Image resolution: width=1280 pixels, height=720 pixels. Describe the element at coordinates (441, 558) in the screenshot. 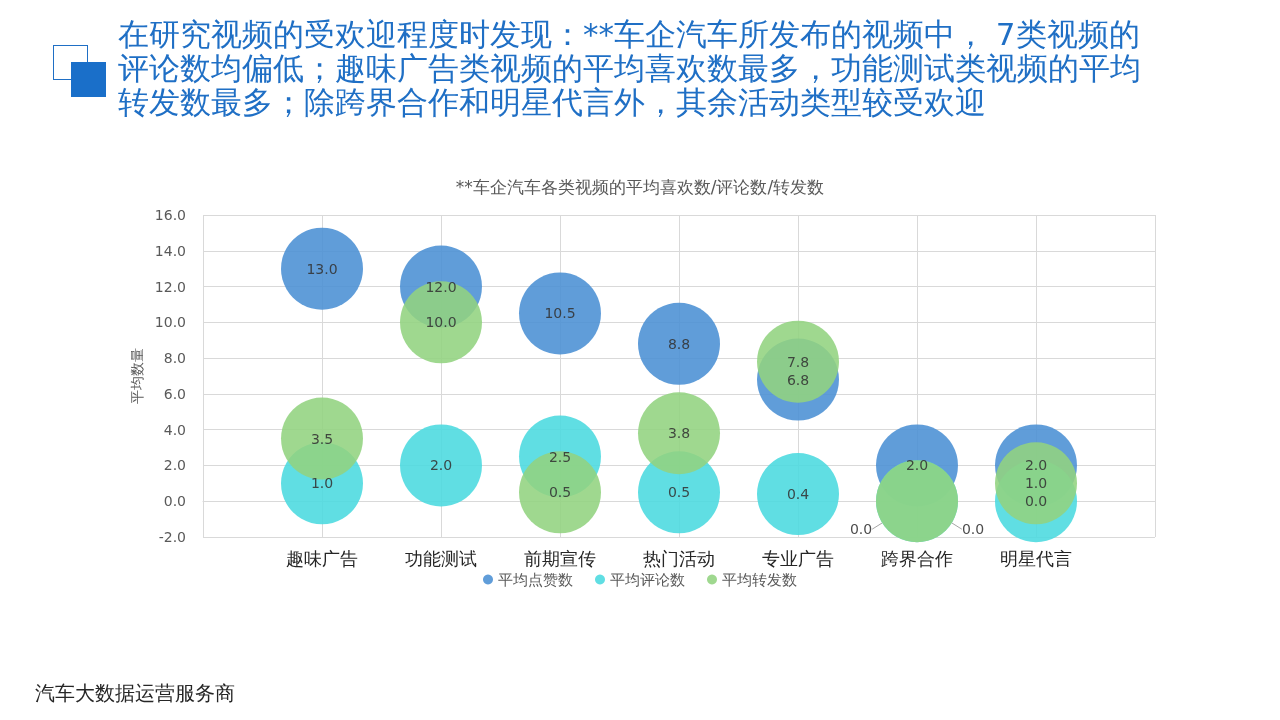

I see `x-tick-label: 功能测试` at that location.